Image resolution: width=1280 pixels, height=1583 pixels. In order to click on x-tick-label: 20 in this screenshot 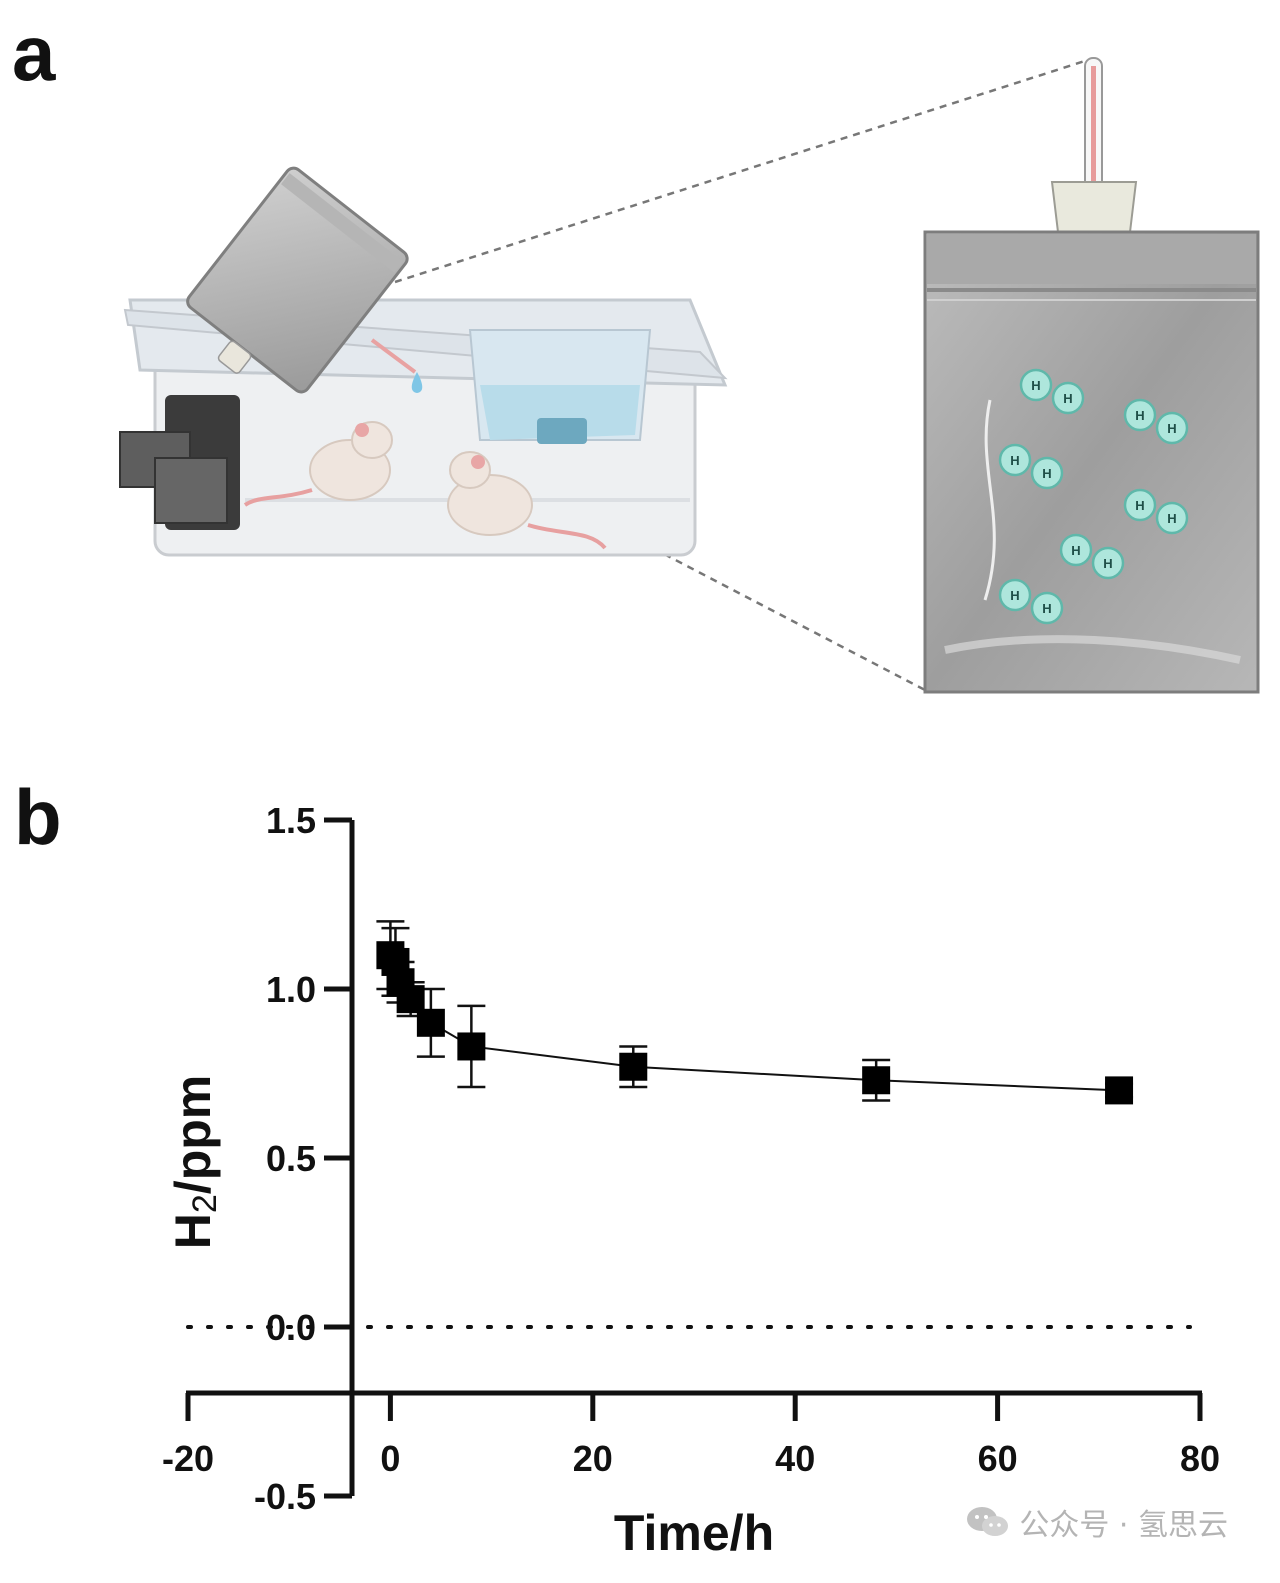, I will do `click(593, 1458)`.